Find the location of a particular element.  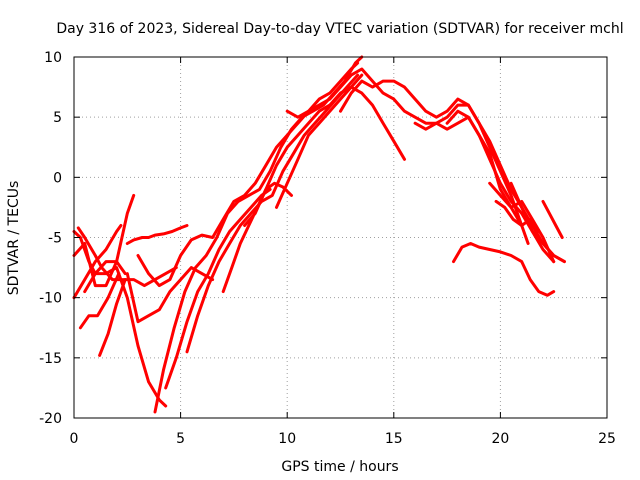

y-tick-label: -10 is located at coordinates (50, 299).